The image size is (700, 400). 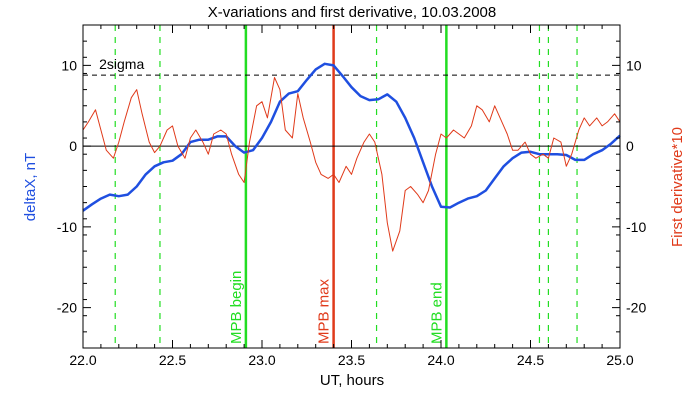 I want to click on y-axis-label-right: First derivative*10, so click(x=677, y=187).